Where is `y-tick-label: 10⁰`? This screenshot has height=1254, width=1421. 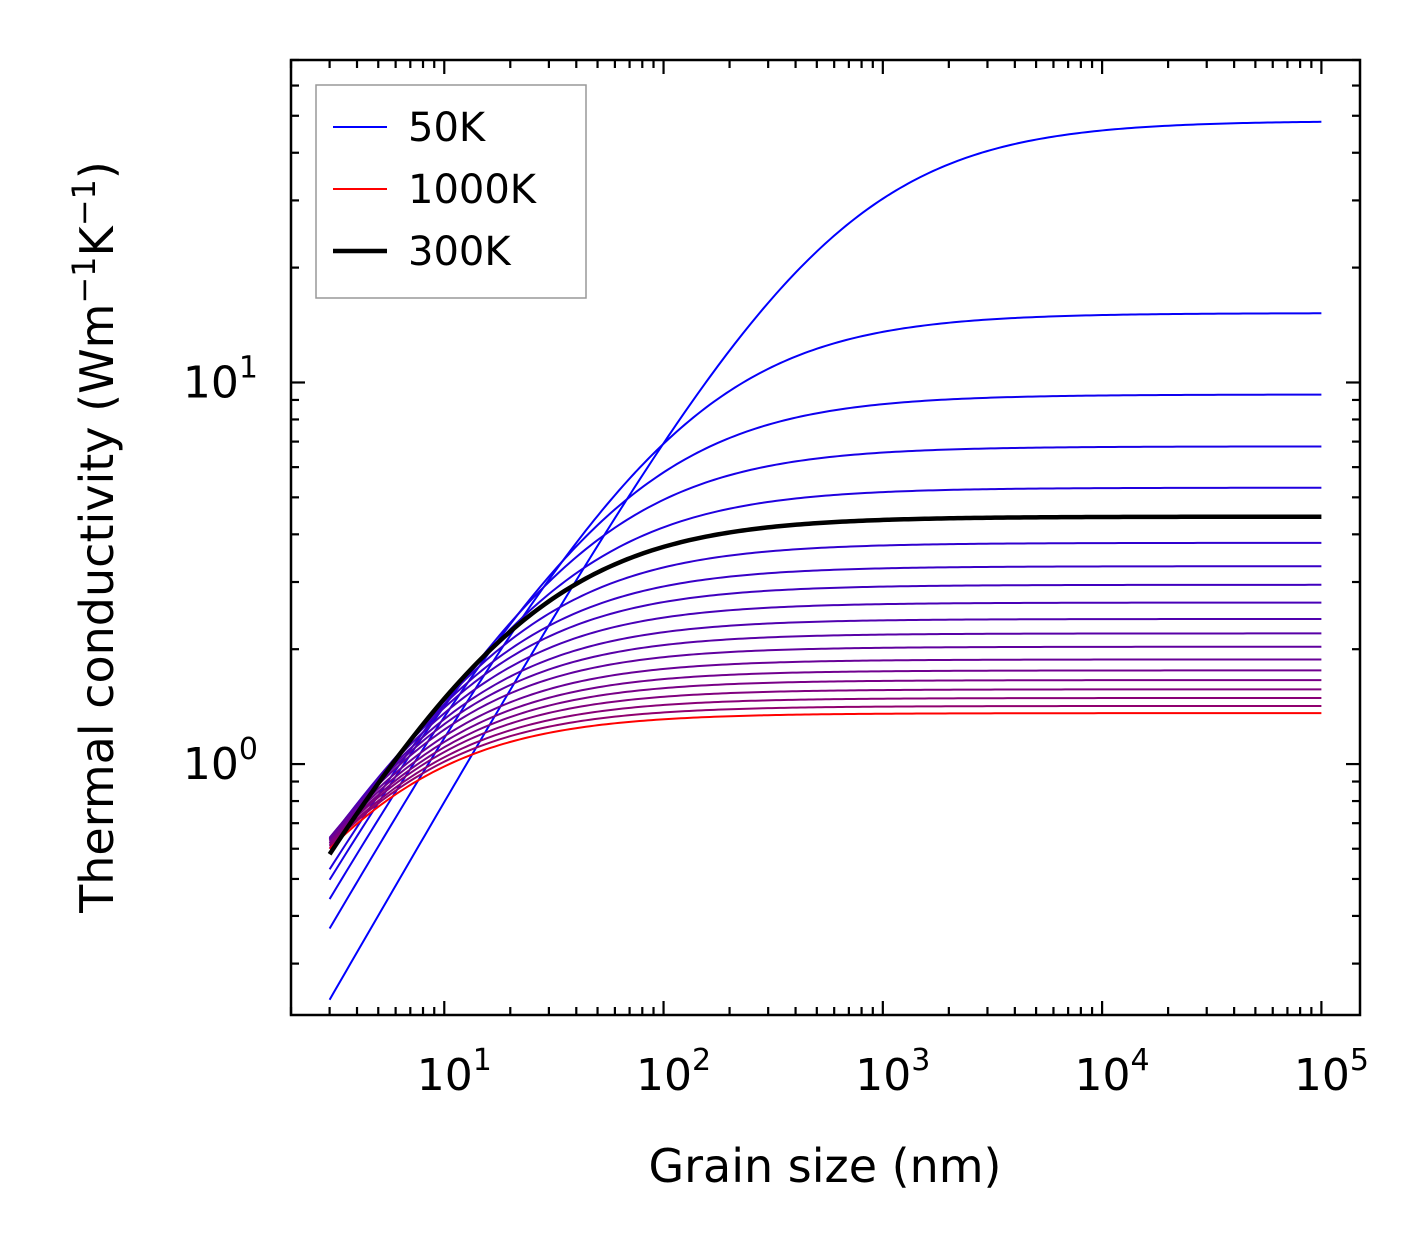
y-tick-label: 10⁰ is located at coordinates (220, 761).